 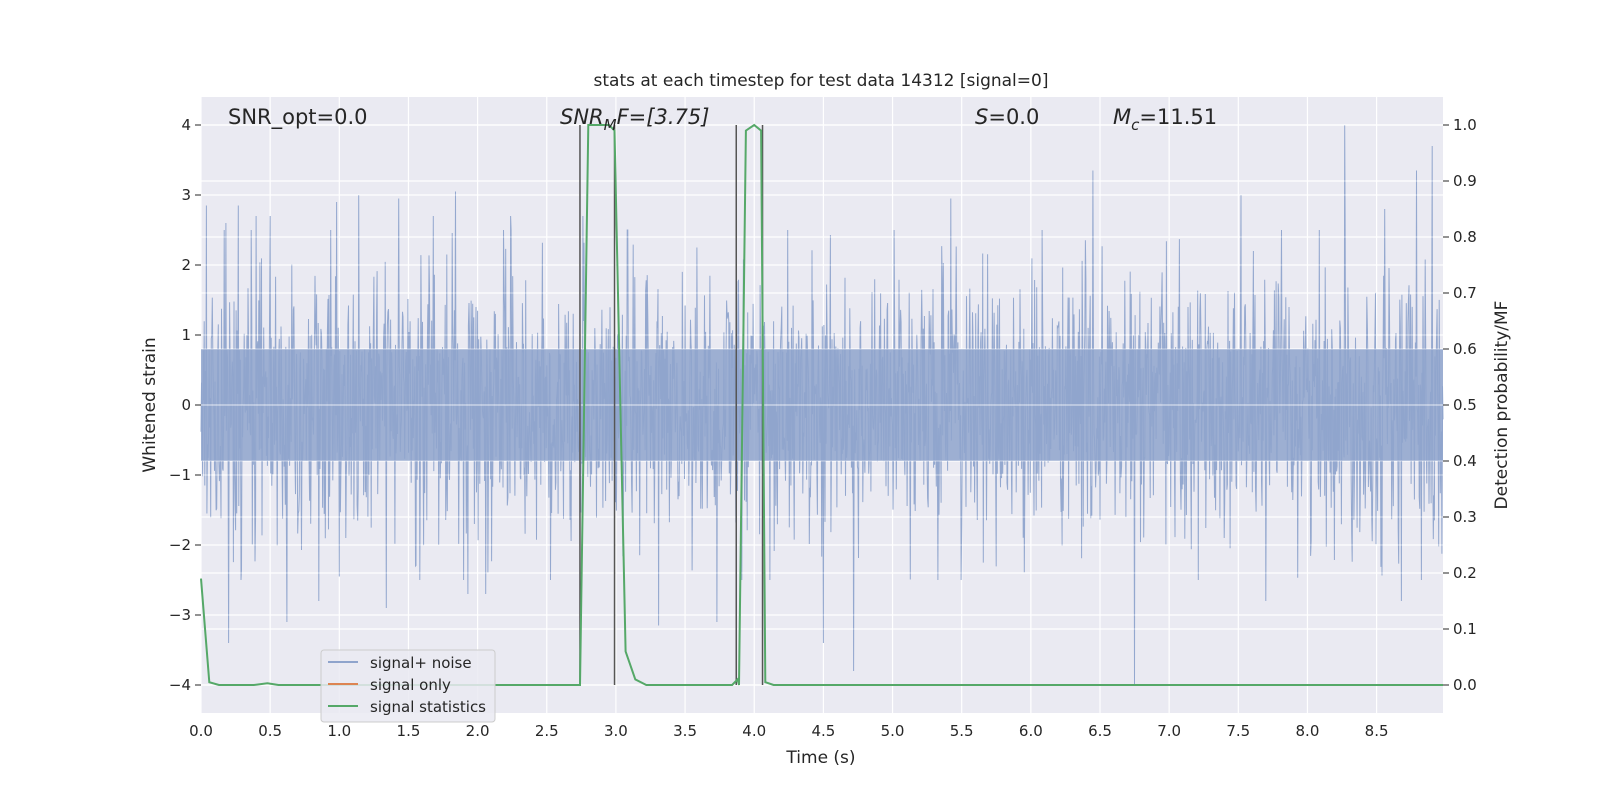 I want to click on legend-label-signal-statistics: signal statistics, so click(x=428, y=707).